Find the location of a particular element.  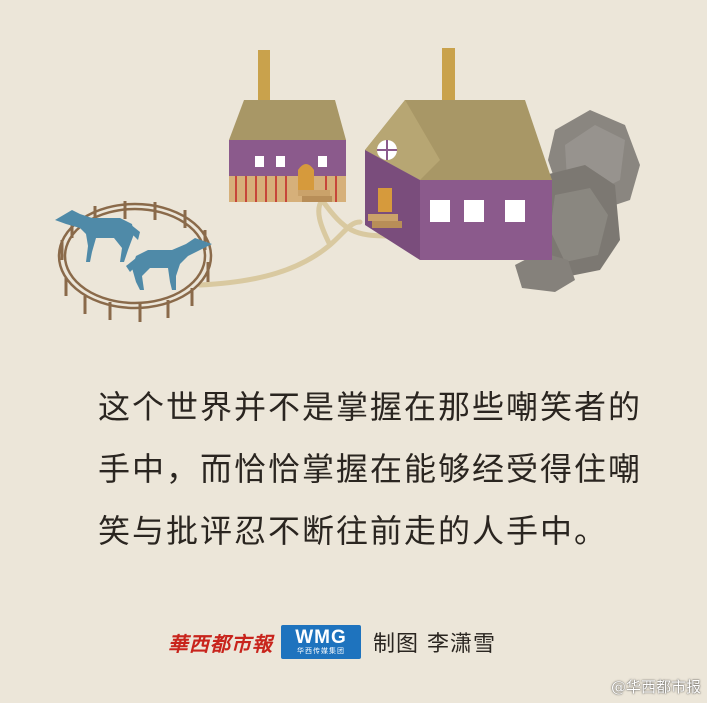

big-house is located at coordinates (458, 154).